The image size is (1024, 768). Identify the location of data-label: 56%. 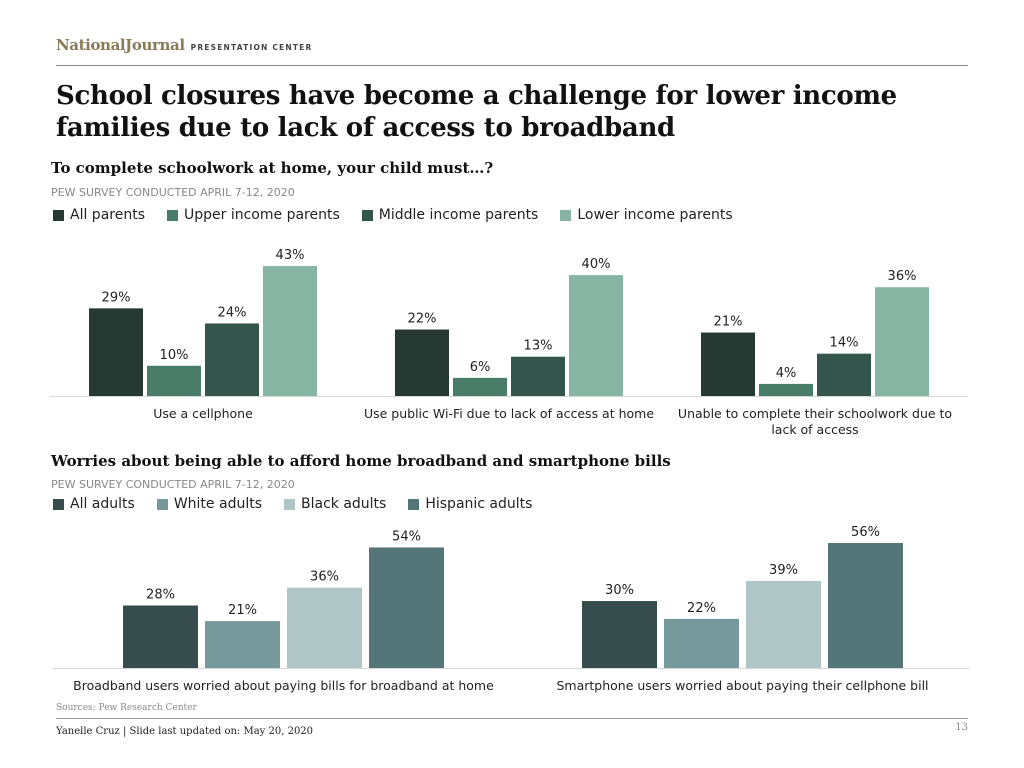
(865, 532).